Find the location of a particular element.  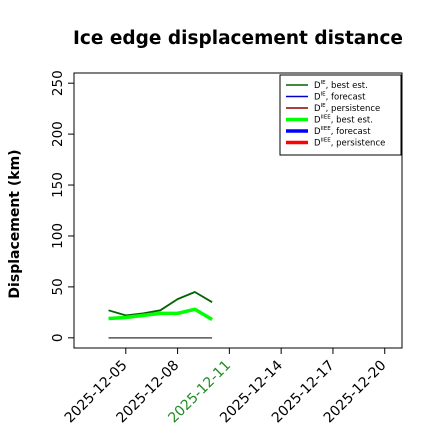

y-axis-label: Displacement (km) is located at coordinates (15, 223).